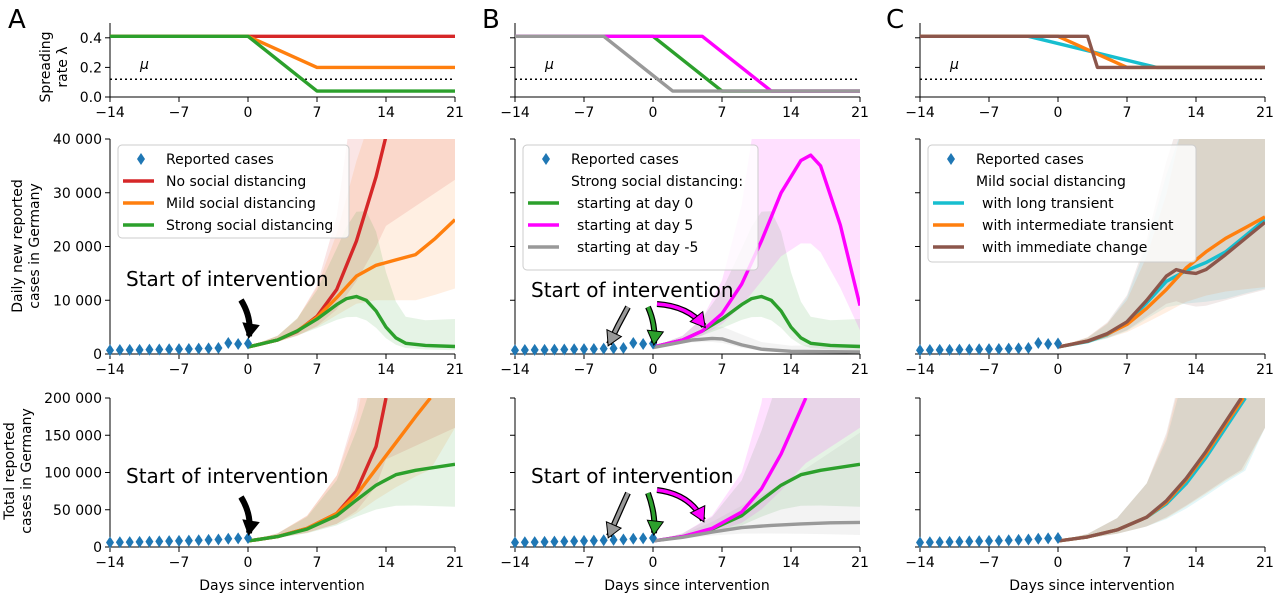 Image resolution: width=1280 pixels, height=597 pixels. I want to click on x-axis-label-c: Days since intervention, so click(1091, 586).